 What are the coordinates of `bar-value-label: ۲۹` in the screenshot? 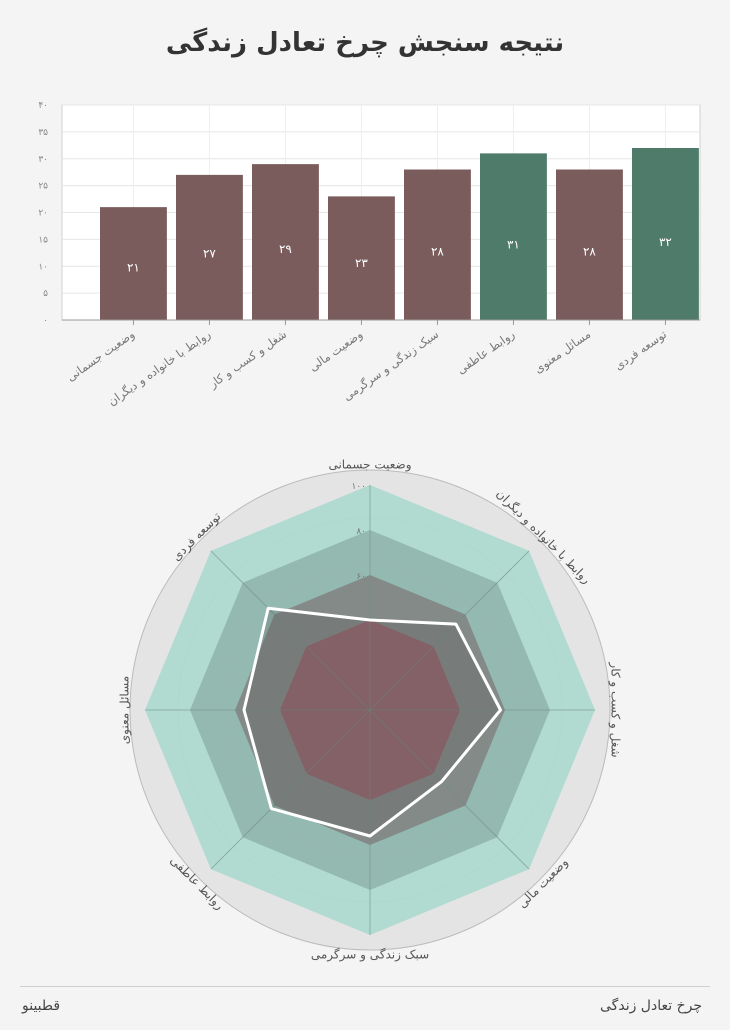 It's located at (285, 249).